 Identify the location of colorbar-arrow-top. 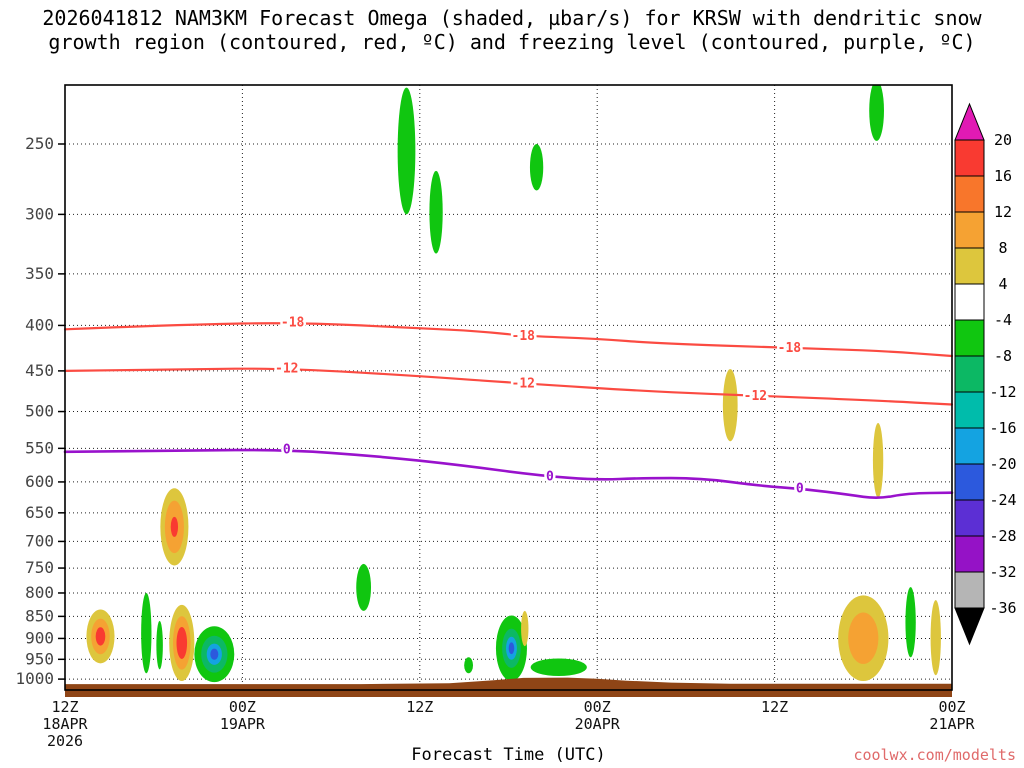
(969, 121).